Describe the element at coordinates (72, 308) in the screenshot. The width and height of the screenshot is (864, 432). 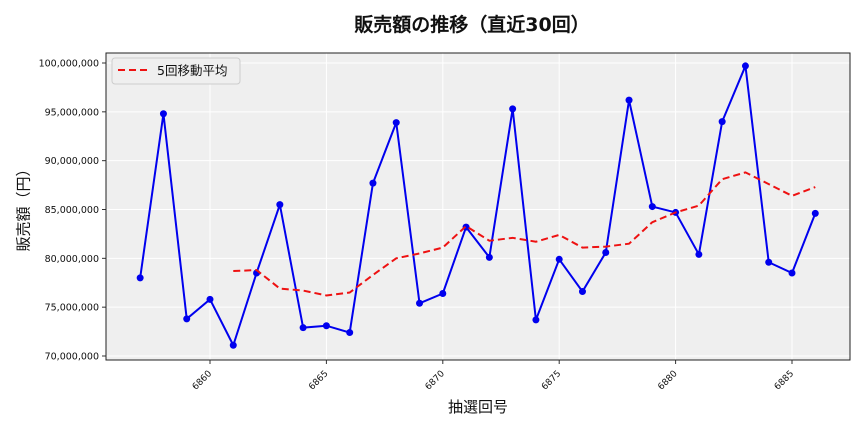
I see `y-tick-label: 75,000,000` at that location.